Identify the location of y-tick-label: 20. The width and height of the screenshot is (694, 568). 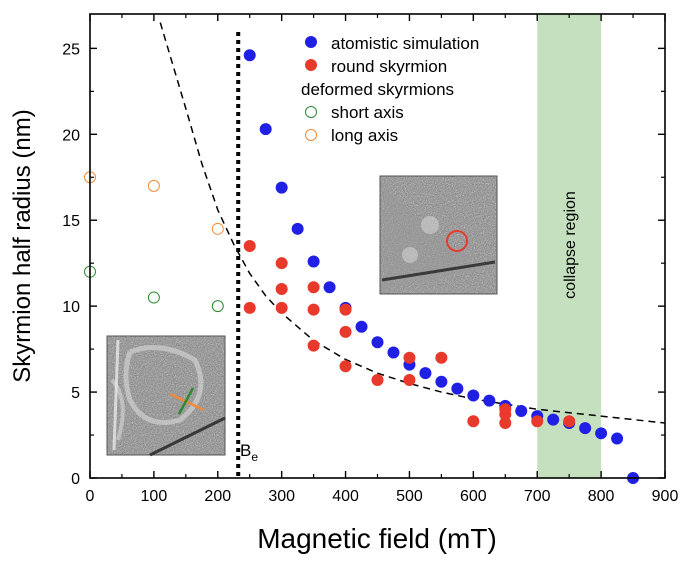
(71, 135).